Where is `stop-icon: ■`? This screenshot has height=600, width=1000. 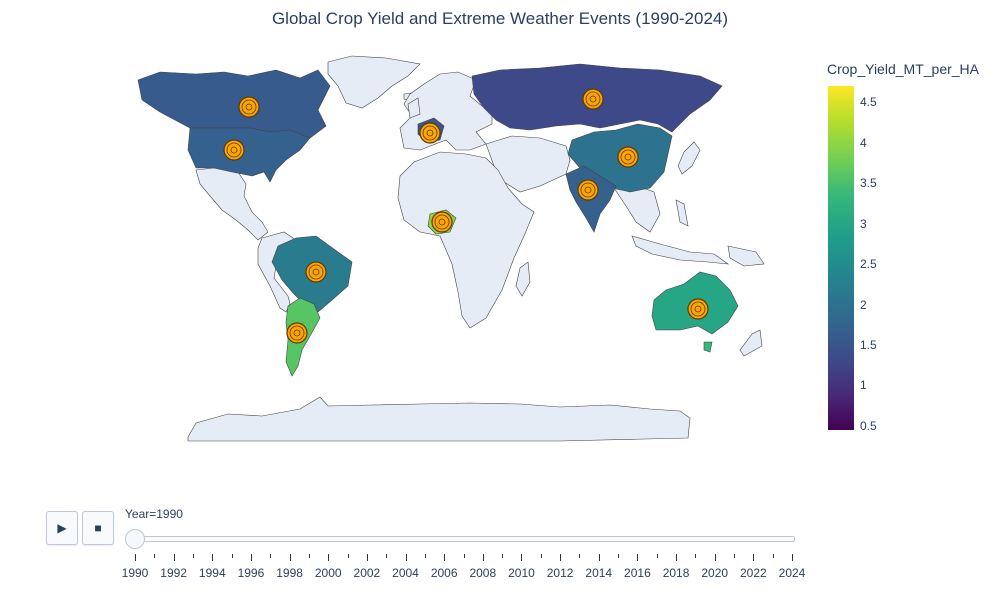
stop-icon: ■ is located at coordinates (98, 528).